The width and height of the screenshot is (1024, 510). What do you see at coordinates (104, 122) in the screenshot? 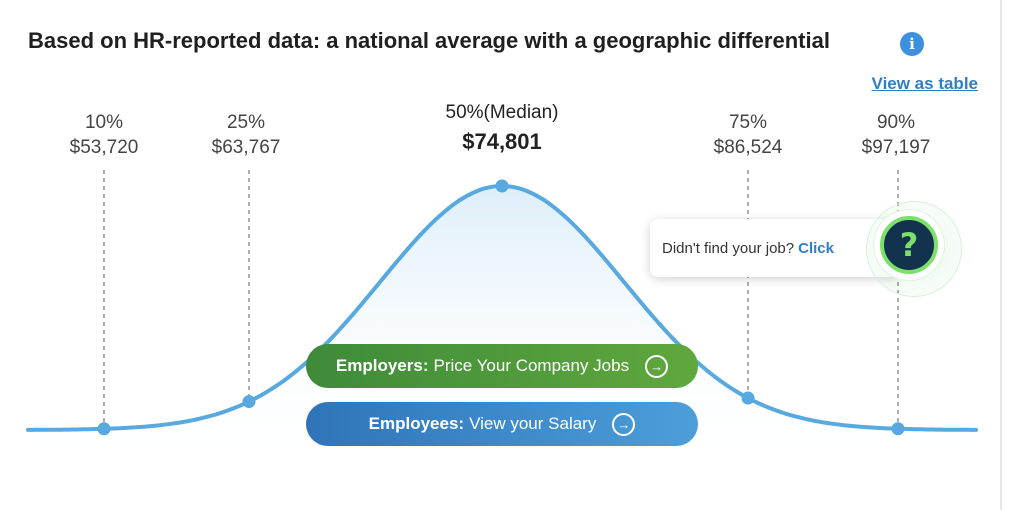
I see `percentile-label: 10%` at bounding box center [104, 122].